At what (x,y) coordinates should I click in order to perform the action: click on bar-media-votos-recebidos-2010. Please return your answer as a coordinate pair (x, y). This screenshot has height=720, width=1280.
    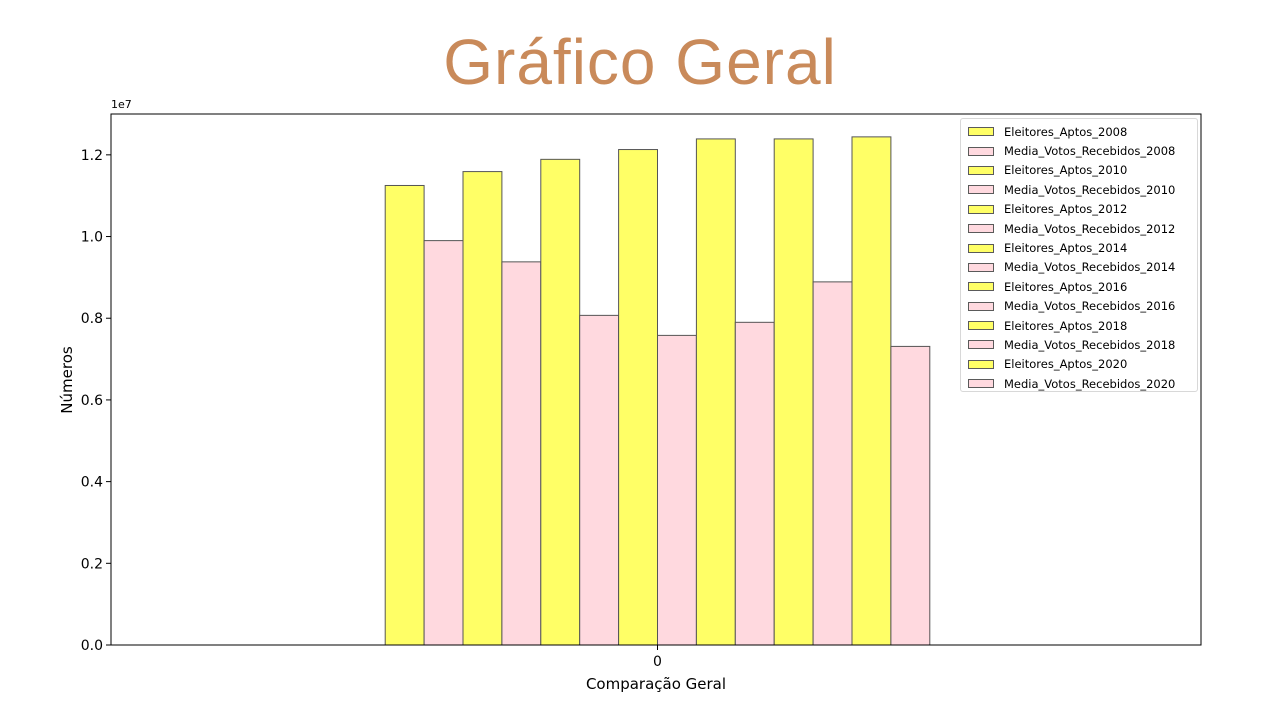
    Looking at the image, I should click on (521, 453).